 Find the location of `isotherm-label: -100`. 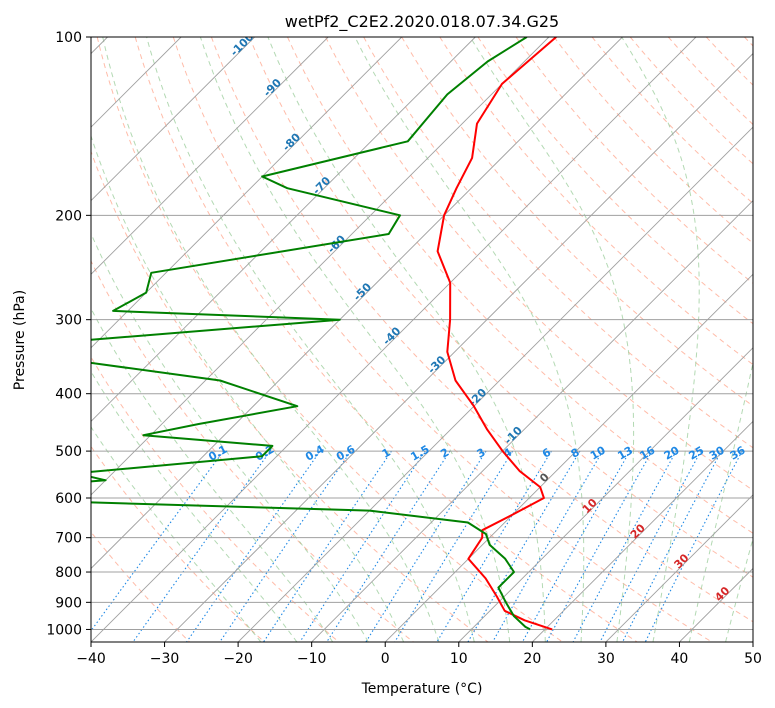

isotherm-label: -100 is located at coordinates (242, 44).